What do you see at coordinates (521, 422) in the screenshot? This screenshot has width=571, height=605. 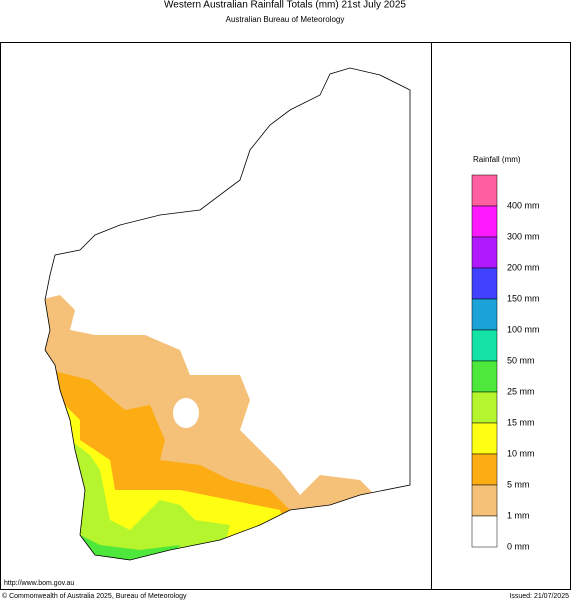 I see `legend-label: 15 mm` at bounding box center [521, 422].